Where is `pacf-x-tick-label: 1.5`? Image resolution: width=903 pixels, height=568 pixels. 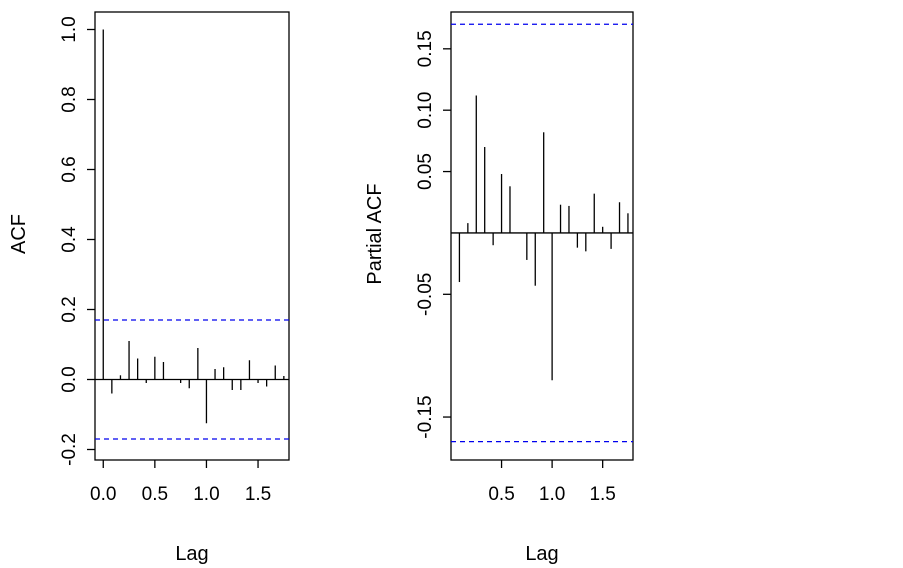
pacf-x-tick-label: 1.5 is located at coordinates (602, 494).